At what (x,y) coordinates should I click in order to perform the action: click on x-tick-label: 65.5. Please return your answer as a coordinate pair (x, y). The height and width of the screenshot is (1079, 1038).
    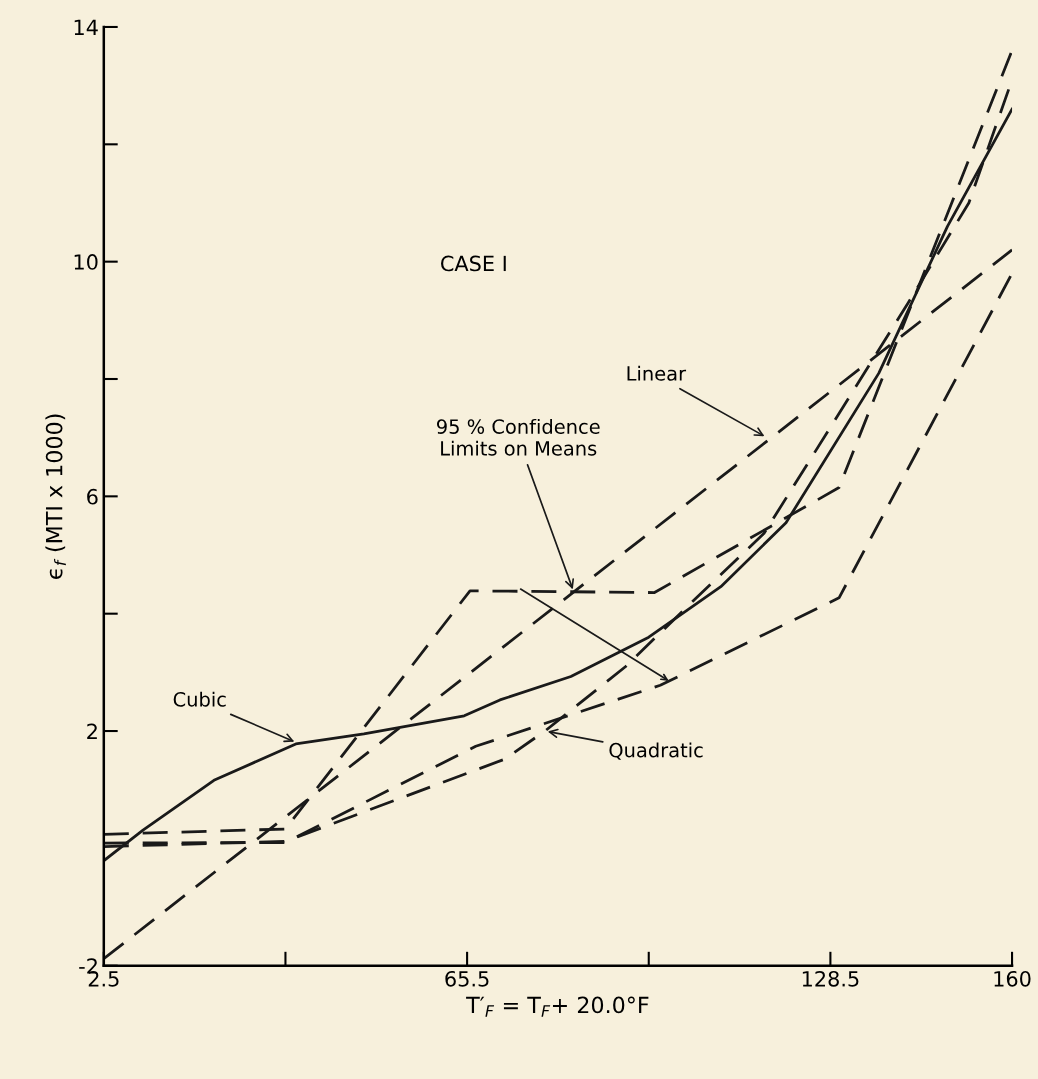
    Looking at the image, I should click on (467, 978).